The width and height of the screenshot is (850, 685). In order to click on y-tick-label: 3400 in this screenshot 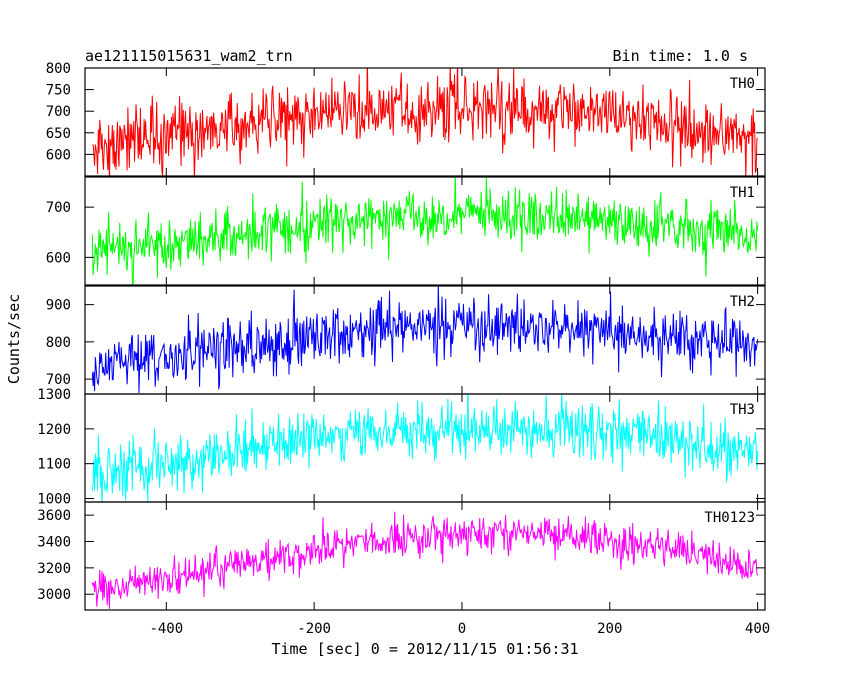, I will do `click(54, 543)`.